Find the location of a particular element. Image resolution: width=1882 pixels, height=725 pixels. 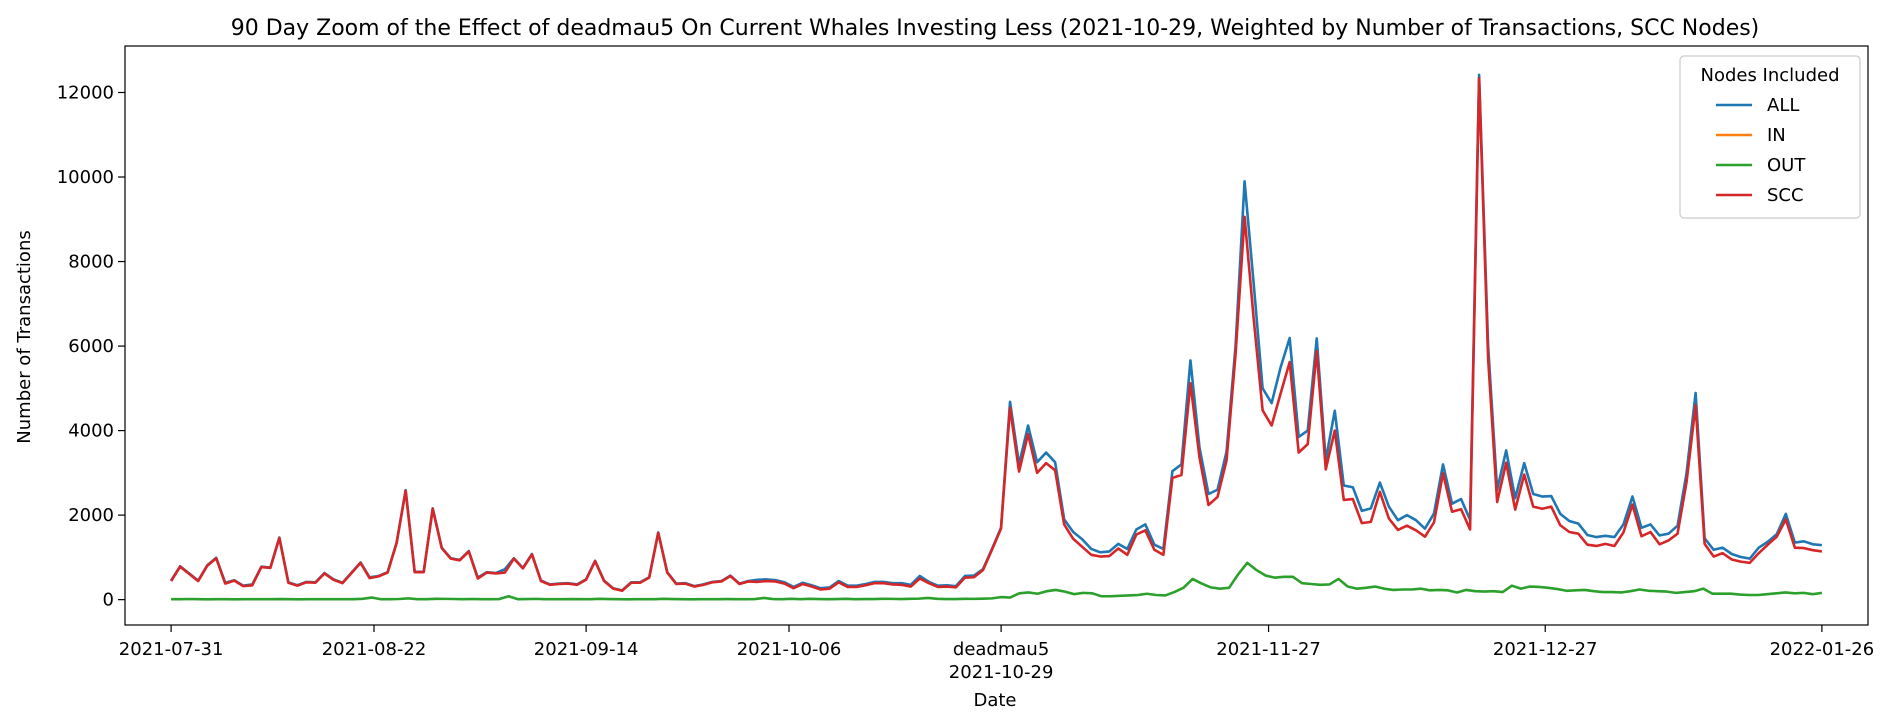

legend-label-all: ALL is located at coordinates (1783, 105).